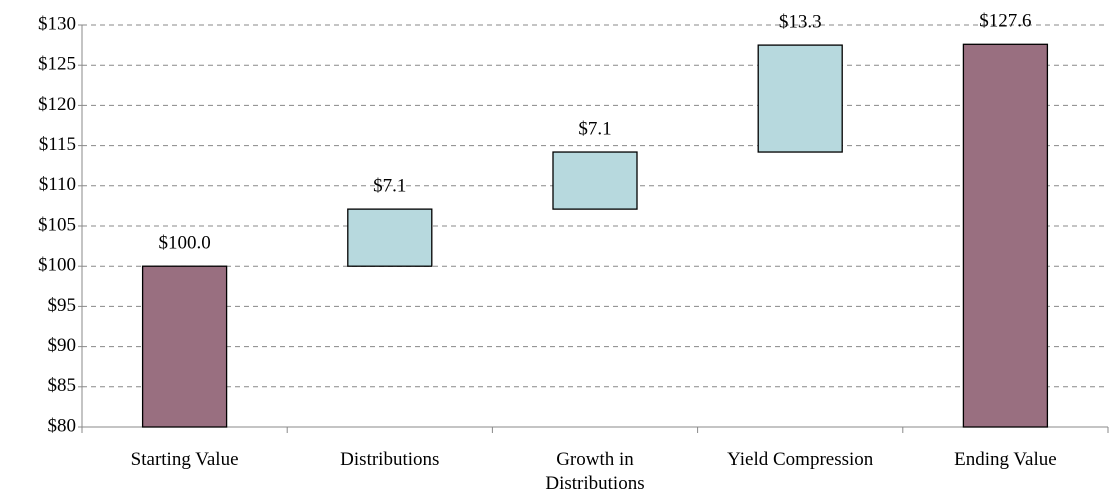 This screenshot has width=1115, height=497. Describe the element at coordinates (1005, 459) in the screenshot. I see `x-tick-label: Ending Value` at that location.